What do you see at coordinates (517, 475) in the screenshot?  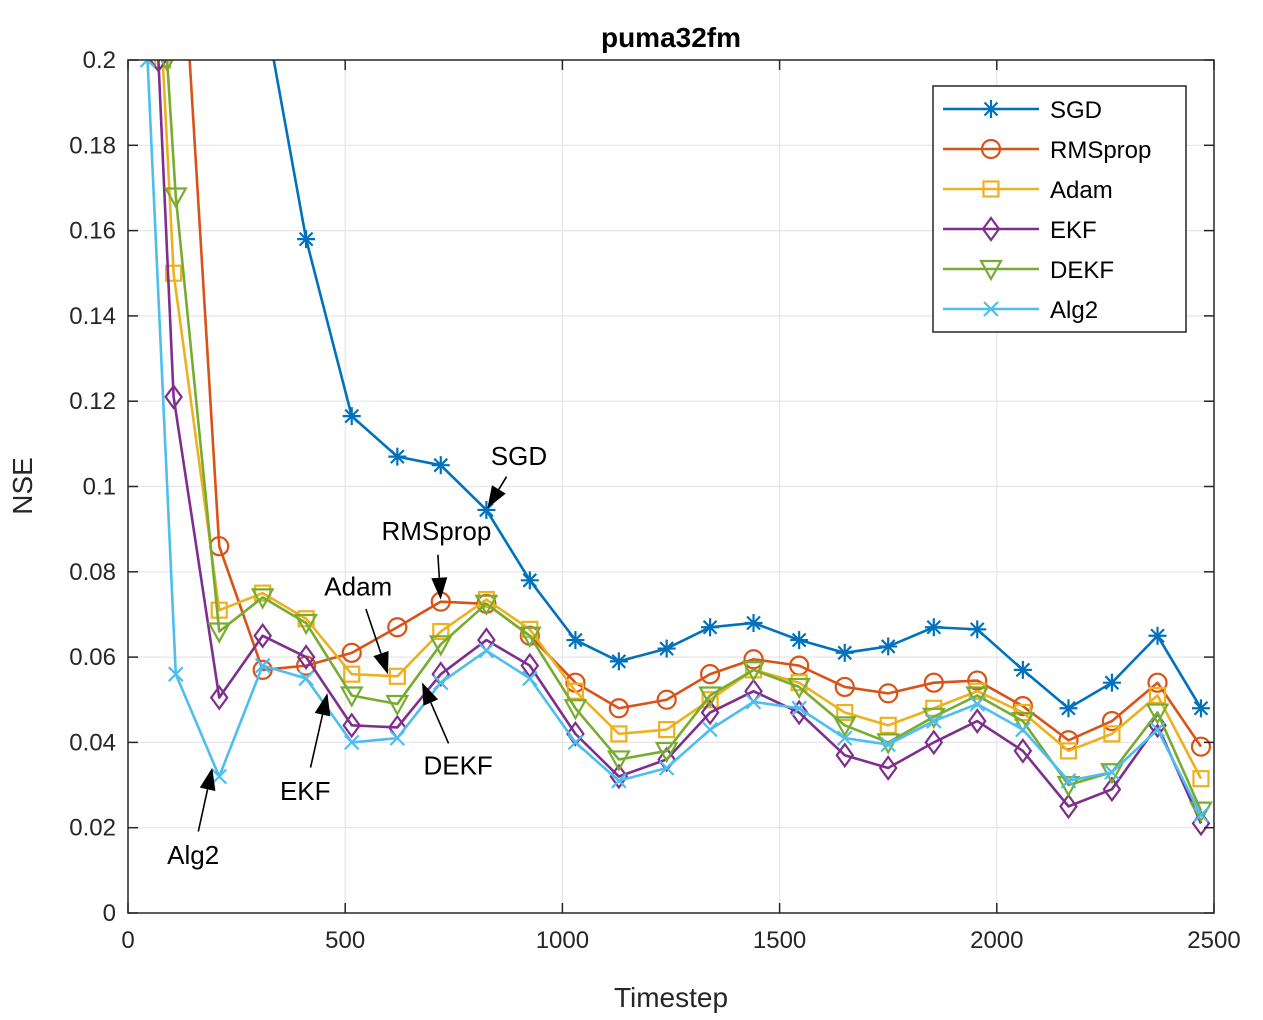 I see `annotation-sgd: SGD` at bounding box center [517, 475].